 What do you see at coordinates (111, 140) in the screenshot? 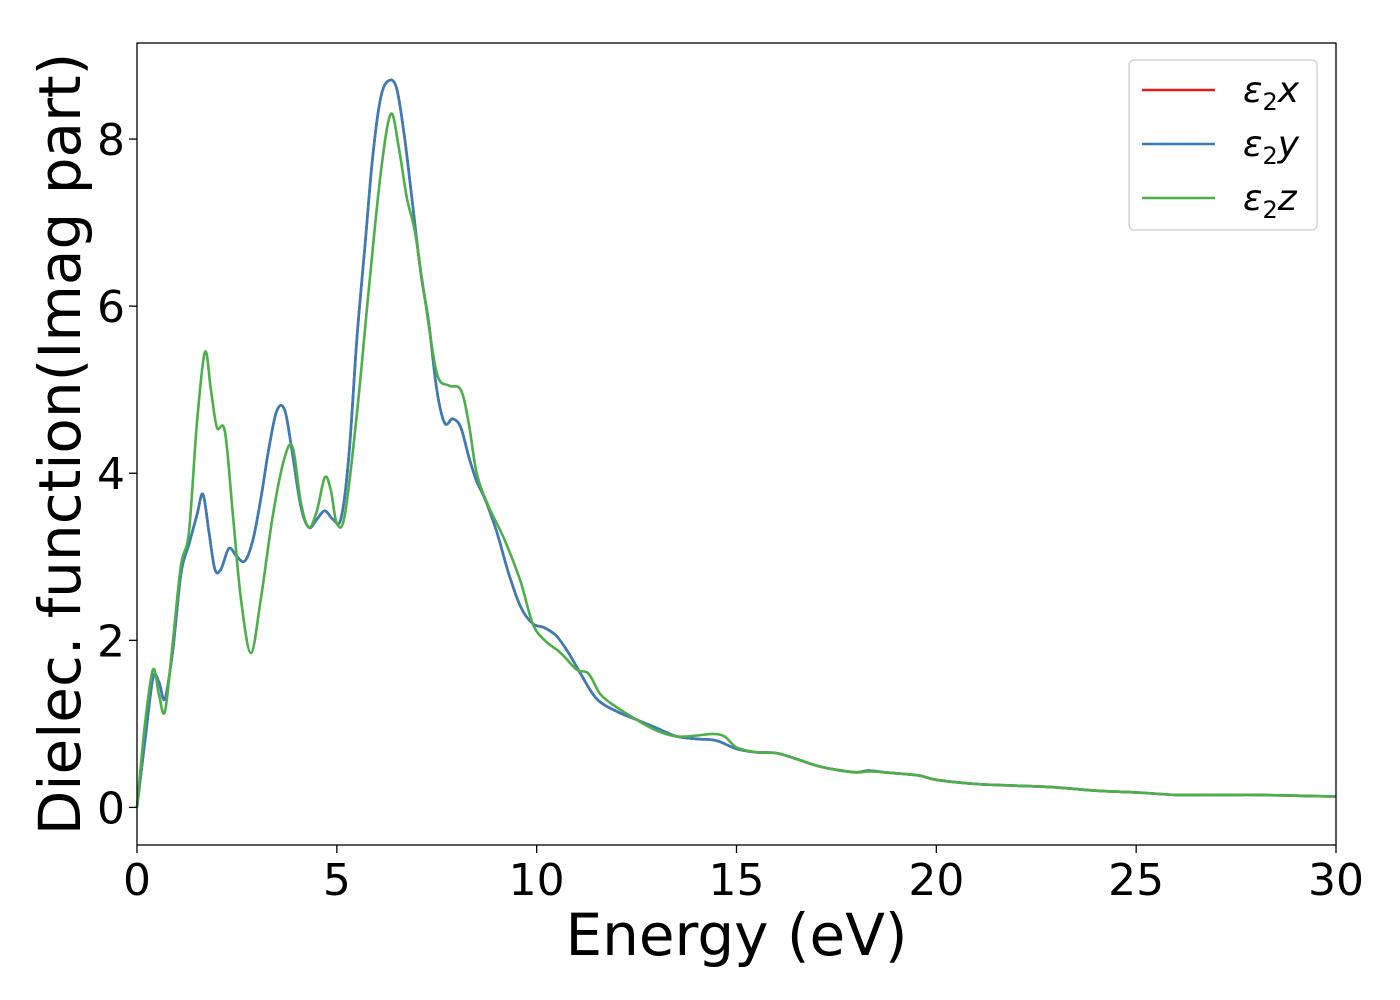
I see `y-tick-label: 8` at bounding box center [111, 140].